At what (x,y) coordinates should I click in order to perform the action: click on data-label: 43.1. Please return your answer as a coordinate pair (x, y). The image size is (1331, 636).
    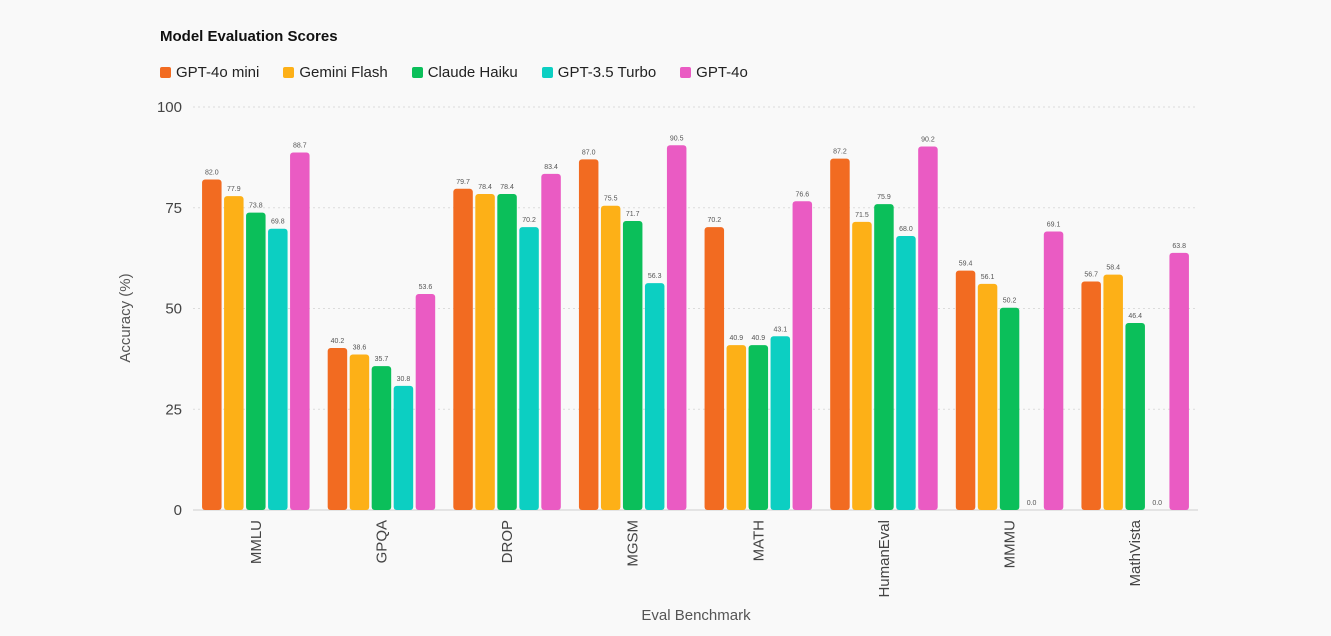
    Looking at the image, I should click on (781, 329).